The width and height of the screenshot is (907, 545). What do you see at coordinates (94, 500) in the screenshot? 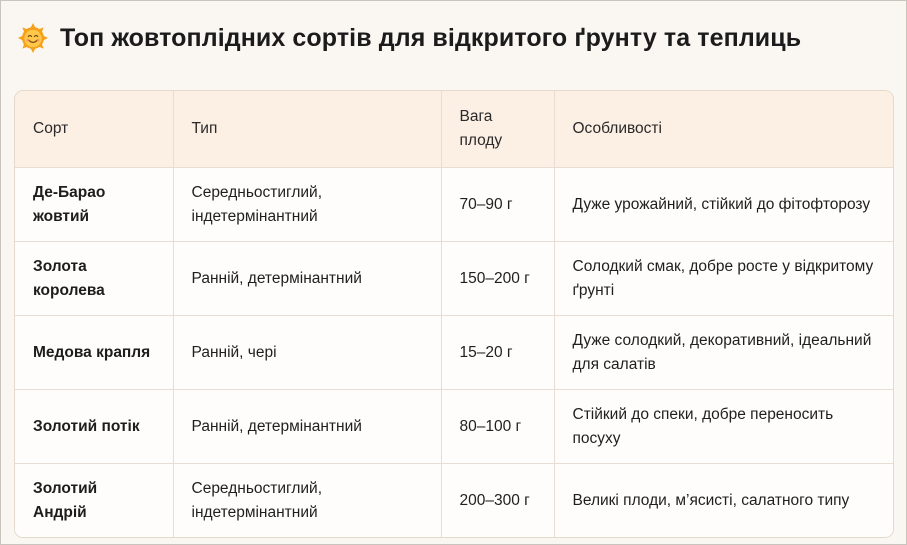
I see `cell-sort: Золотий Андрій` at bounding box center [94, 500].